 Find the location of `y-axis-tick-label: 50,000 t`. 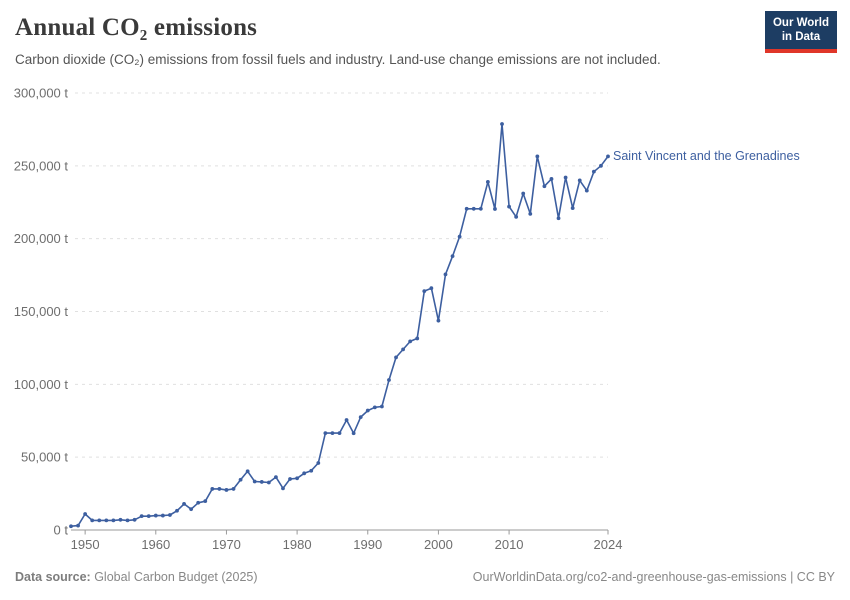

y-axis-tick-label: 50,000 t is located at coordinates (44, 457).